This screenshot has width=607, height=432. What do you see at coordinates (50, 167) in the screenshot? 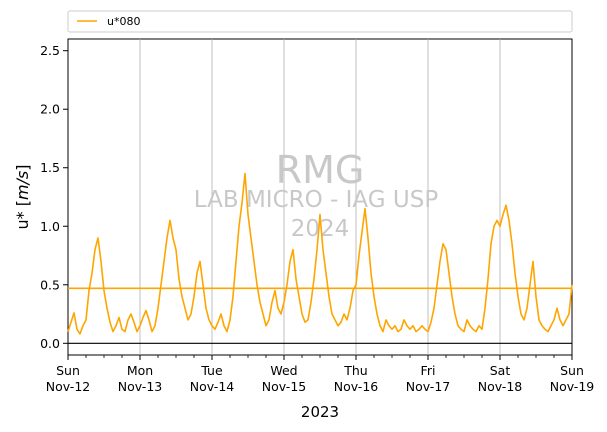
I see `y-tick-label: 1.5` at bounding box center [50, 167].